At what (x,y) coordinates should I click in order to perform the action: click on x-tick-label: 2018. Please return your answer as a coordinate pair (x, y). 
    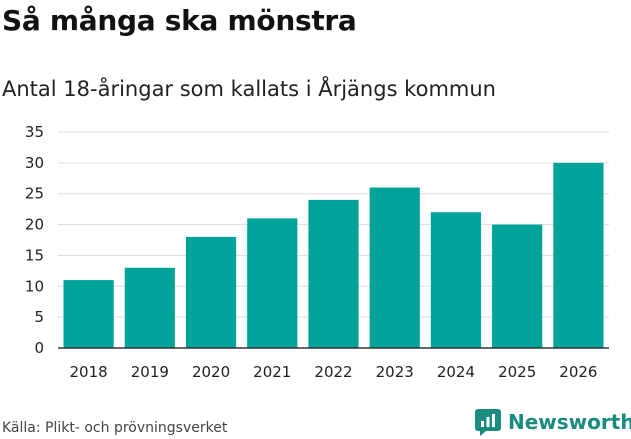
    Looking at the image, I should click on (89, 372).